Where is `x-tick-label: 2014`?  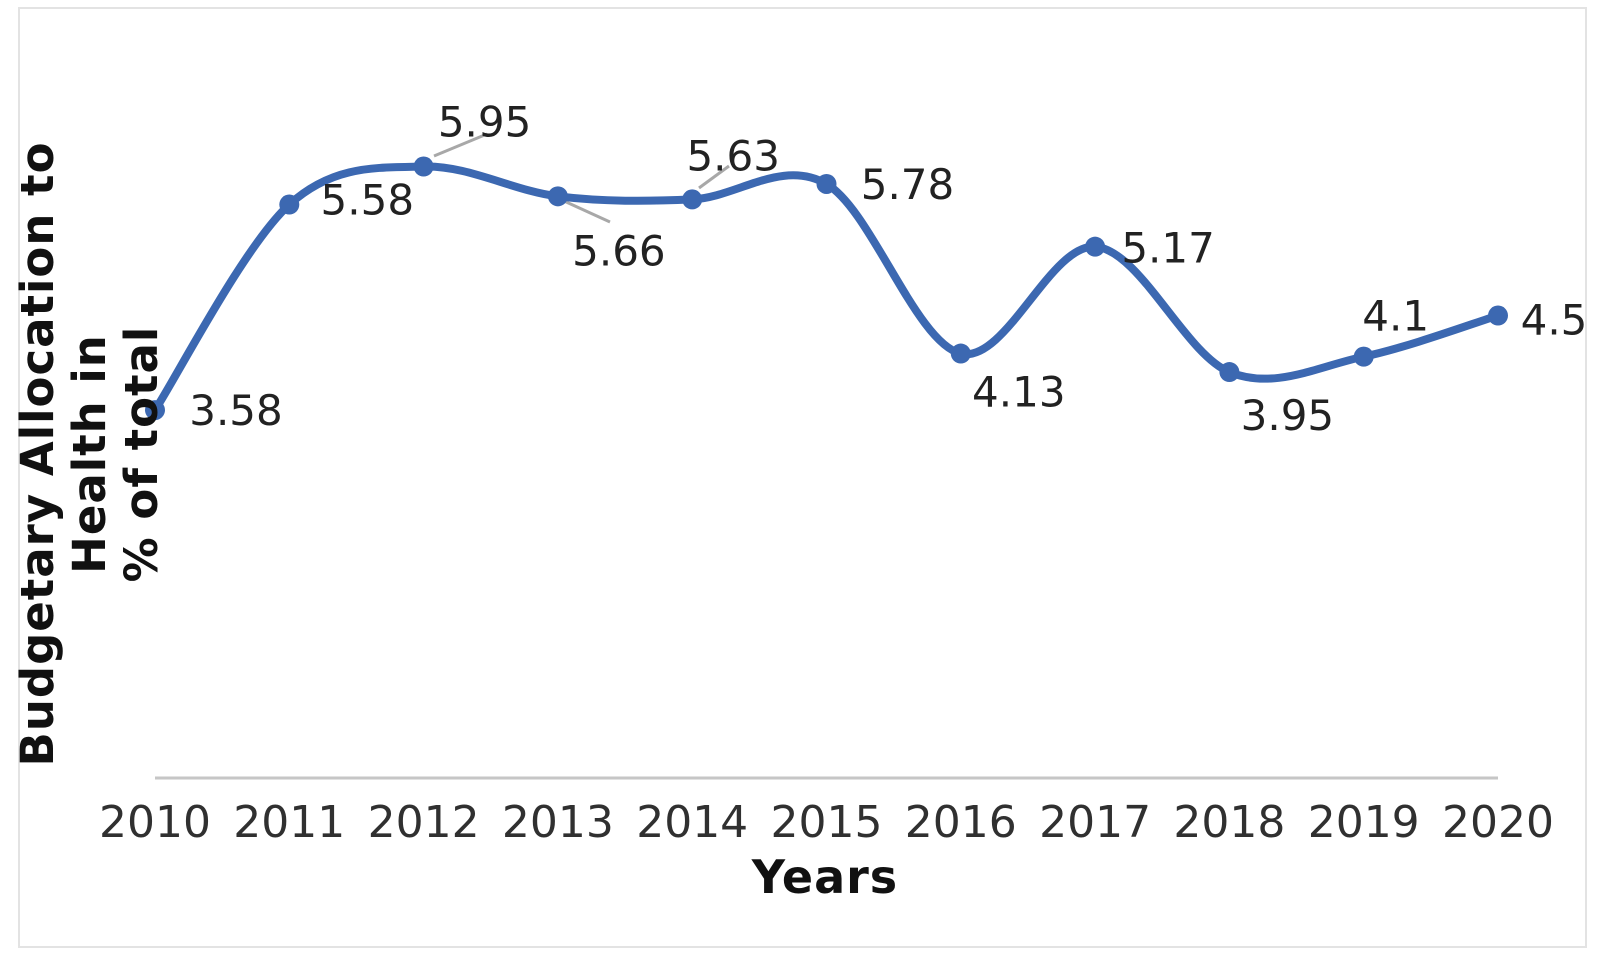 x-tick-label: 2014 is located at coordinates (692, 822).